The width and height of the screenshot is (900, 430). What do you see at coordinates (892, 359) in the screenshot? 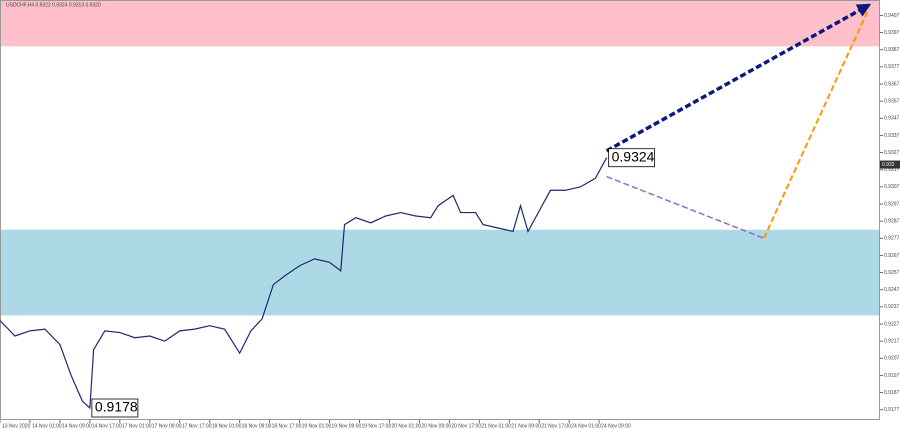
I see `y-tick-label: 0.9207` at bounding box center [892, 359].